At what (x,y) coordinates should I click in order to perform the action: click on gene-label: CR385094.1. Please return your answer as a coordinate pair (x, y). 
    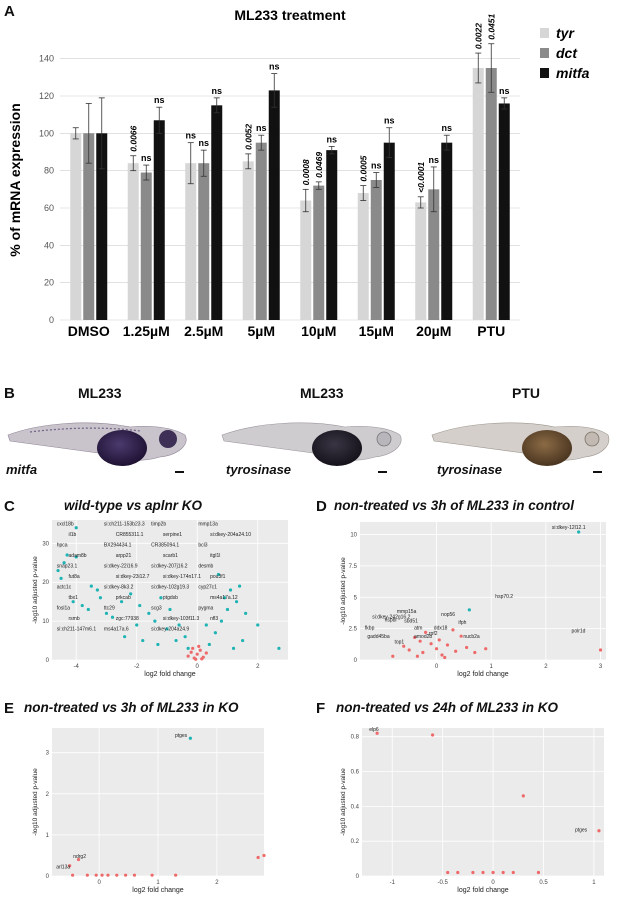
    Looking at the image, I should click on (165, 546).